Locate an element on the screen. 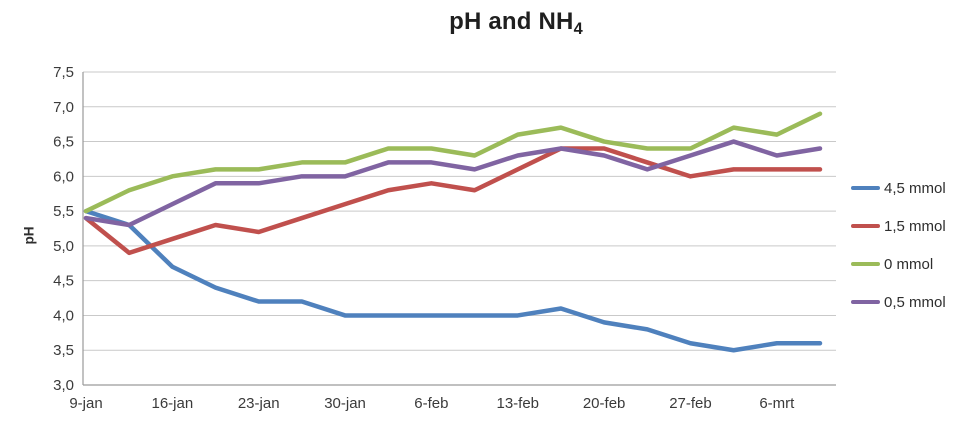 This screenshot has height=426, width=972. y-tick-label: 6,5 is located at coordinates (63, 142).